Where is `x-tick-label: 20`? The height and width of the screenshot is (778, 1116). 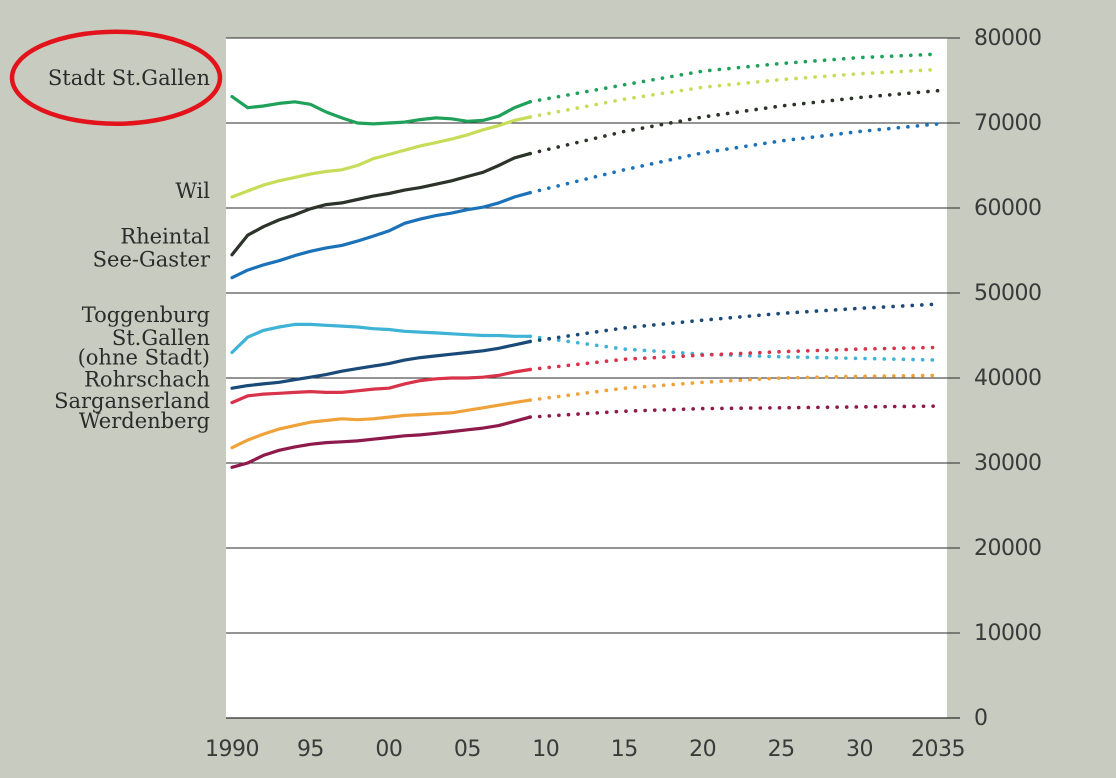 x-tick-label: 20 is located at coordinates (702, 749).